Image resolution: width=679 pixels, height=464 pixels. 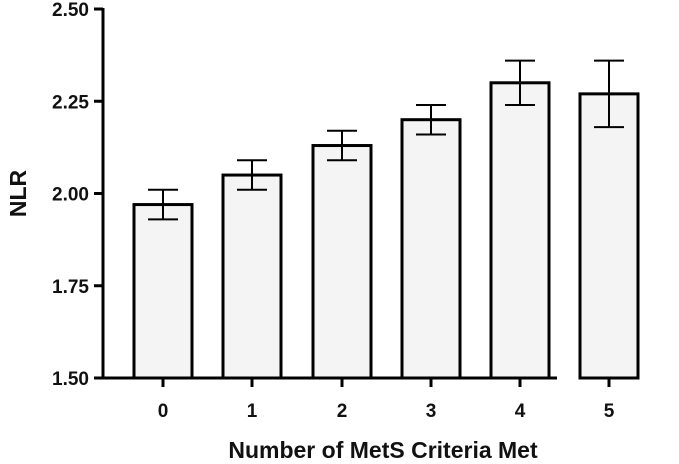 I want to click on y-tick-label: 2.00, so click(x=70, y=195).